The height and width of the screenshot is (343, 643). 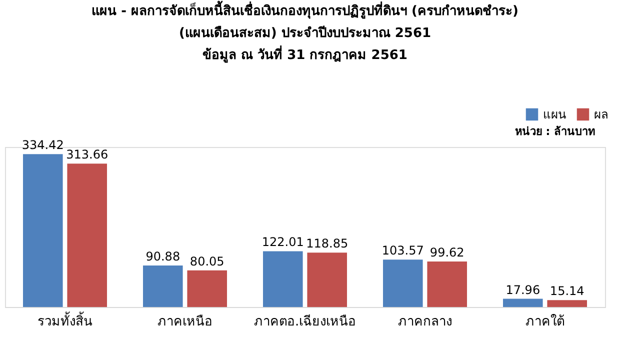 I want to click on data-label: 15.14, so click(x=567, y=291).